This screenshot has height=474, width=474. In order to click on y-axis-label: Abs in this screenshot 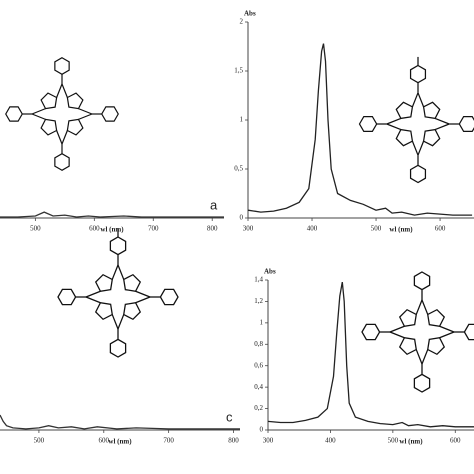, I will do `click(250, 14)`.